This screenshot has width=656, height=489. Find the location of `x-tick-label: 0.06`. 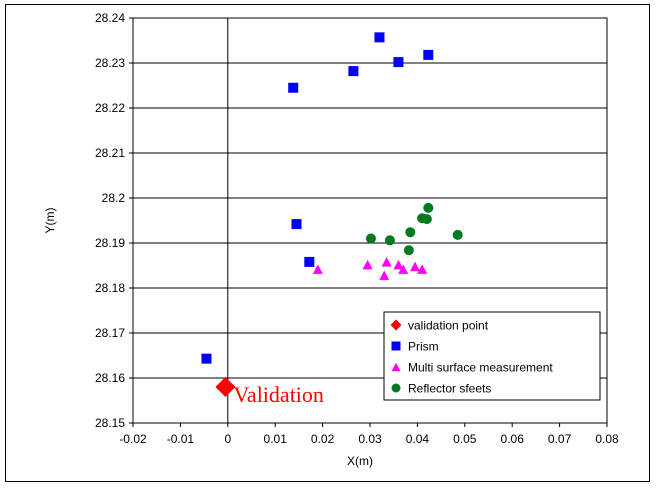

x-tick-label: 0.06 is located at coordinates (513, 439).